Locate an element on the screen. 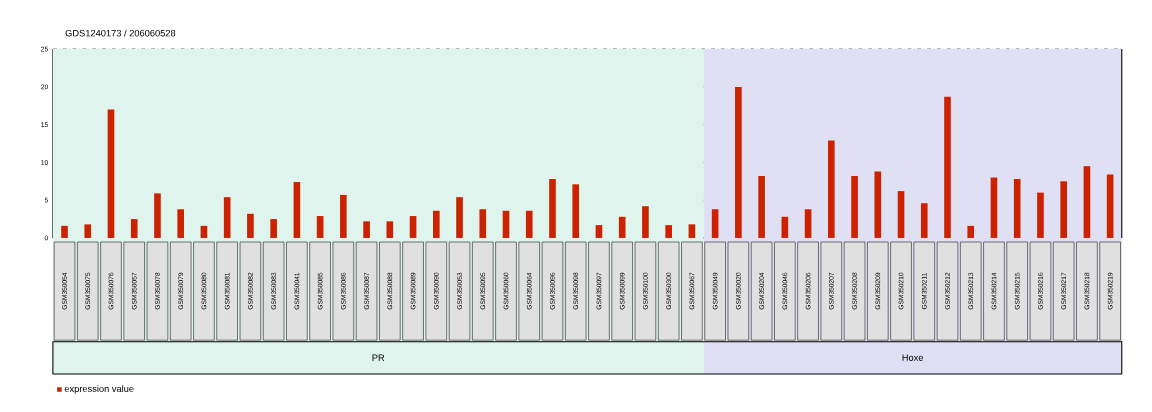  legend-label: expression value is located at coordinates (99, 389).